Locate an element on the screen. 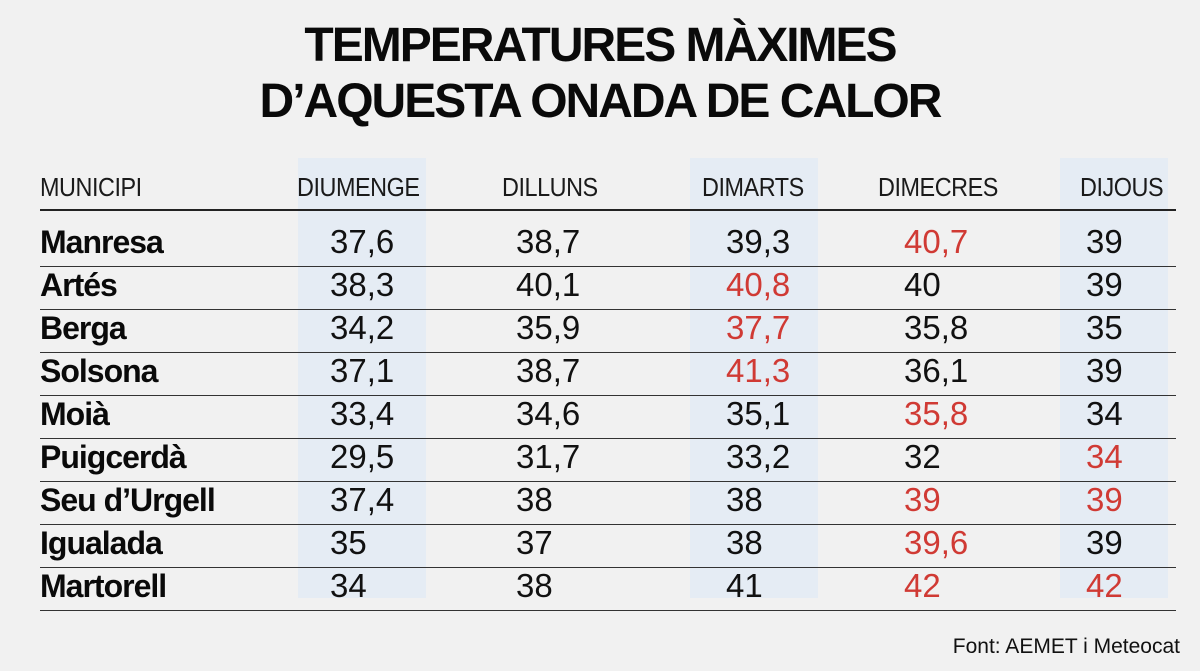 This screenshot has width=1200, height=671. cell-dilluns: 31,7 is located at coordinates (548, 456).